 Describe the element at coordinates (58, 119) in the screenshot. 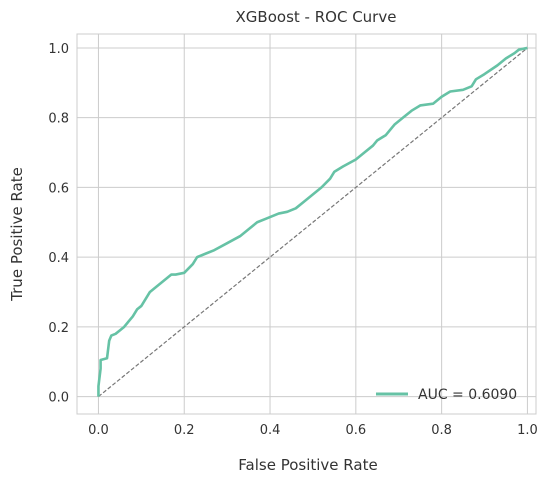

I see `y-tick-label: 0.8` at that location.